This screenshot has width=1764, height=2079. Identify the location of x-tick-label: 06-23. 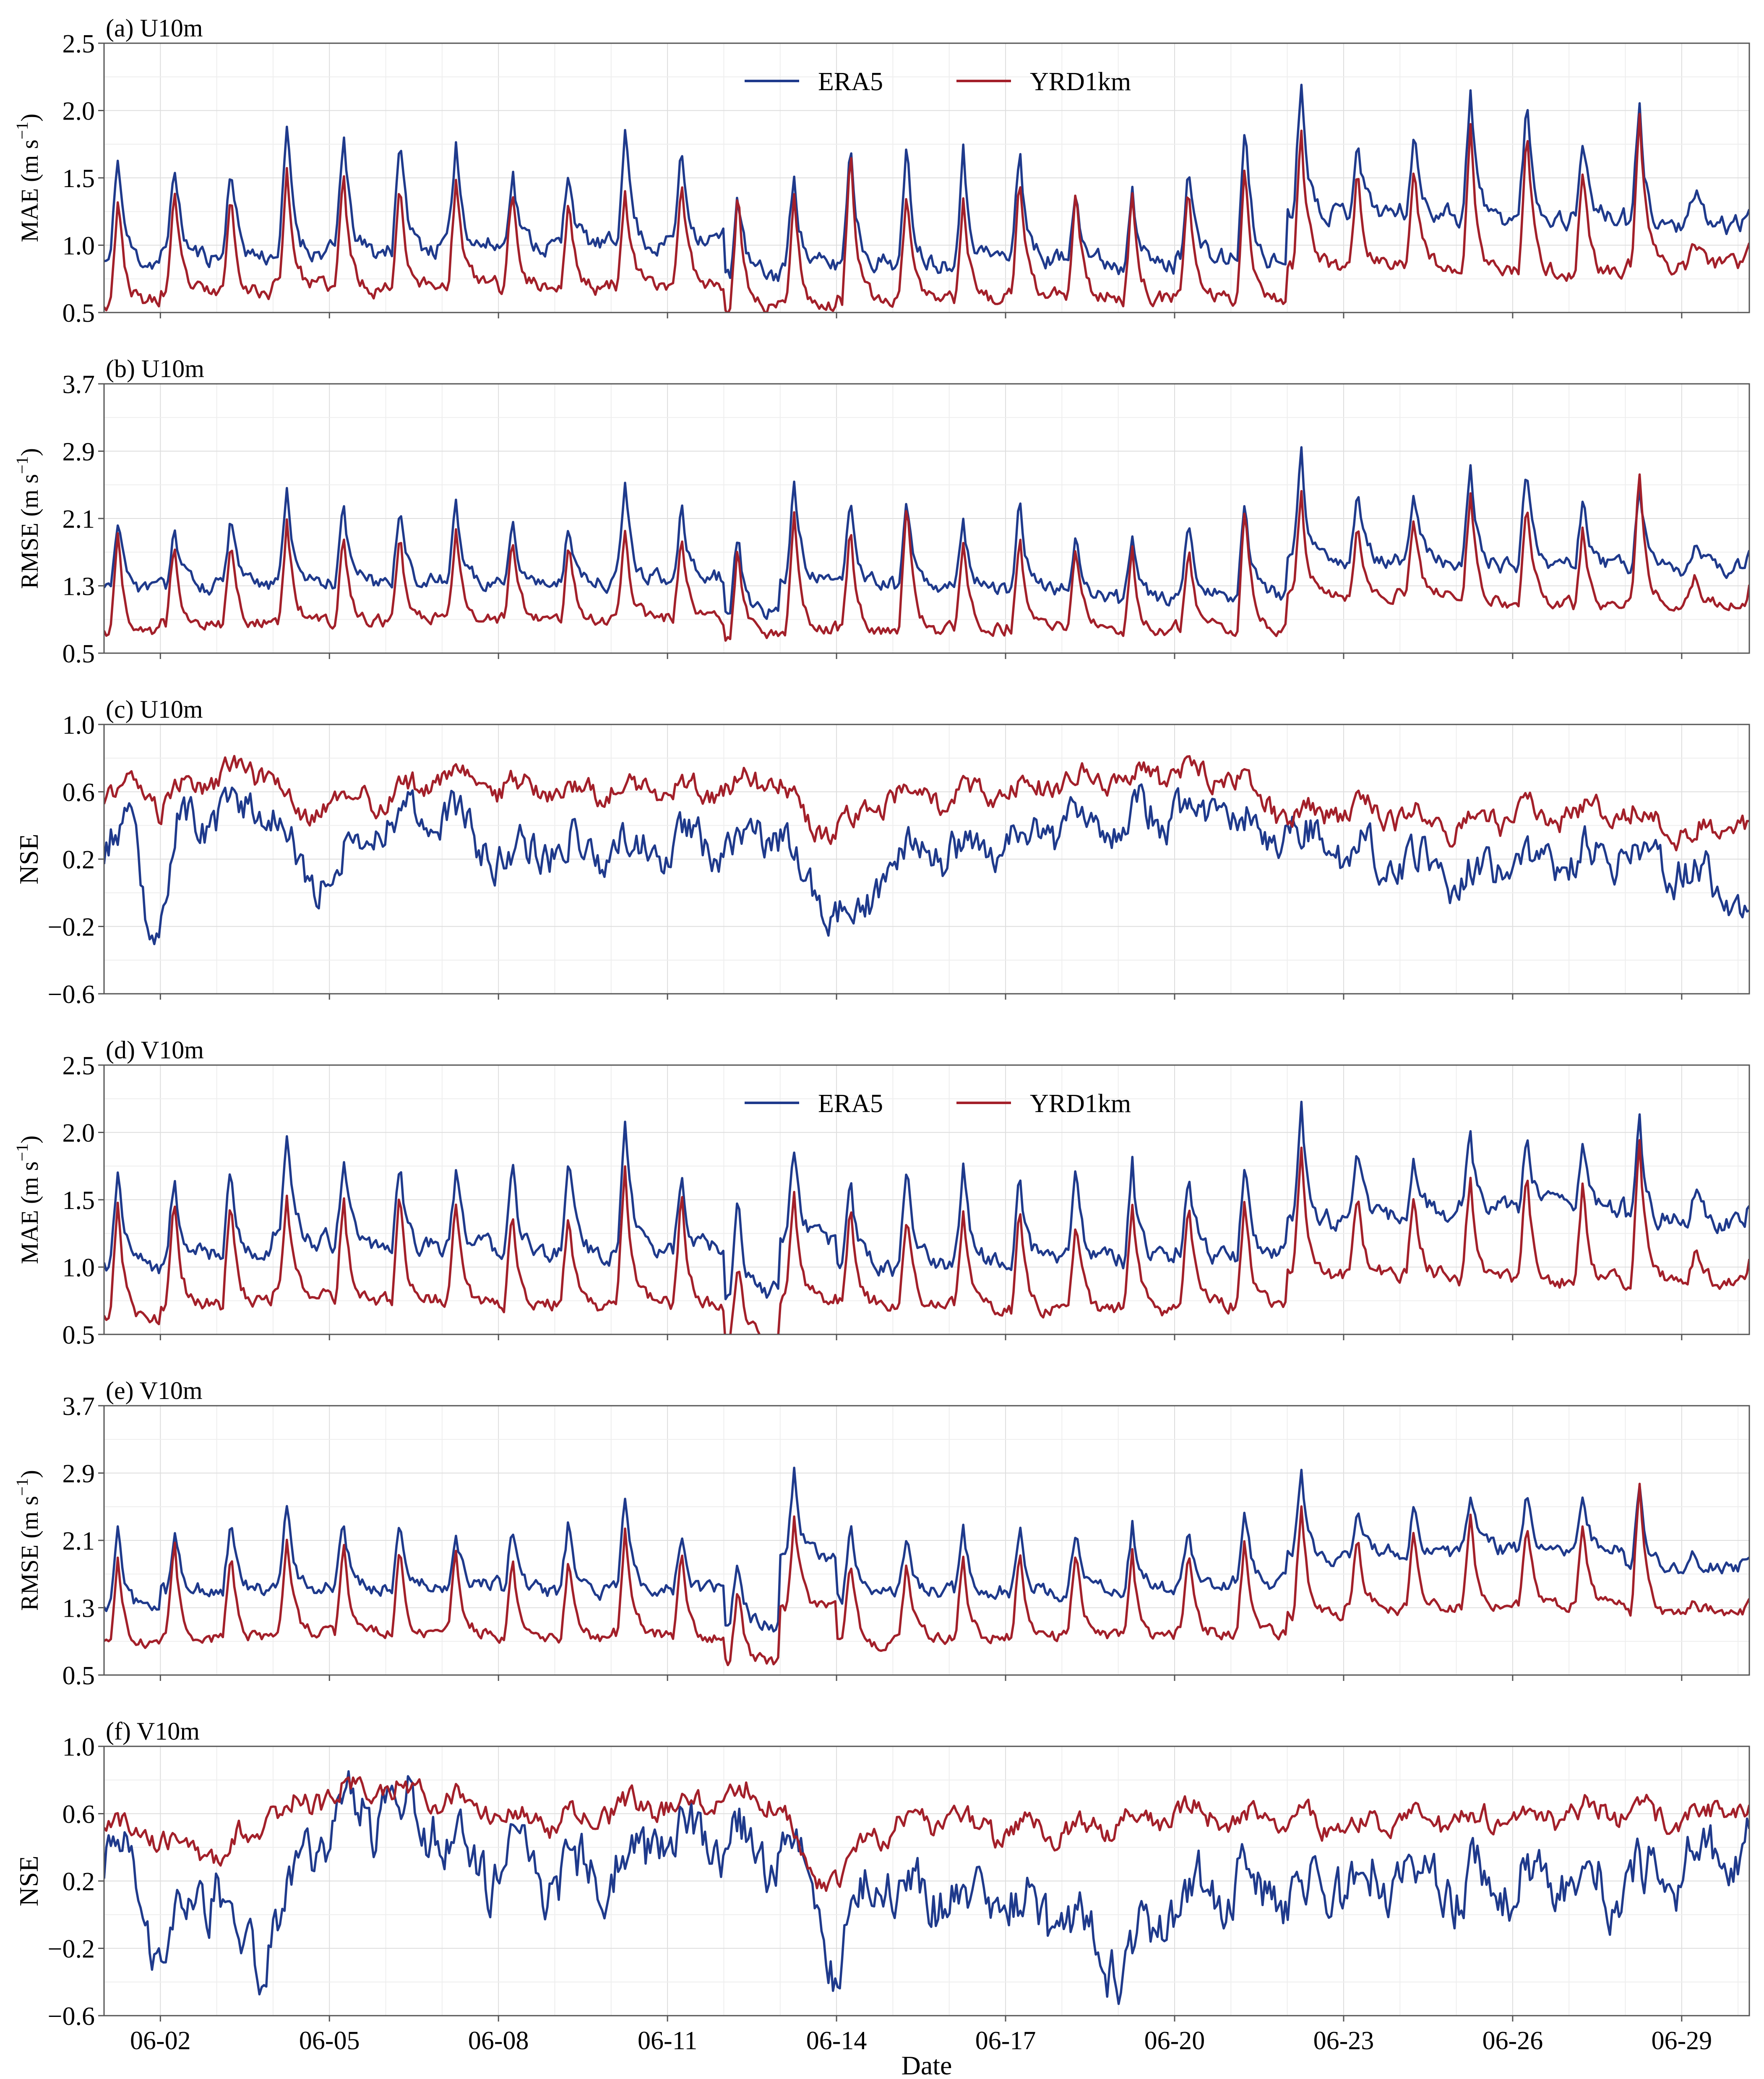
(1343, 2041).